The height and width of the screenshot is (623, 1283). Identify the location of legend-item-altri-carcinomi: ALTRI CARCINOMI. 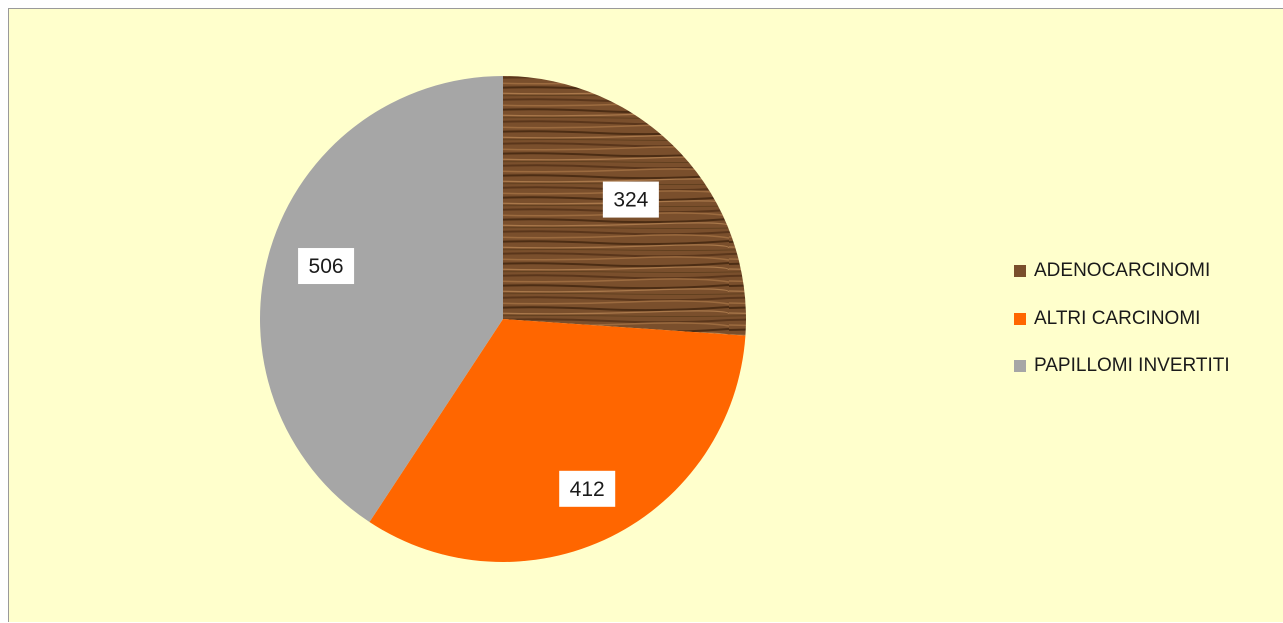
(1107, 319).